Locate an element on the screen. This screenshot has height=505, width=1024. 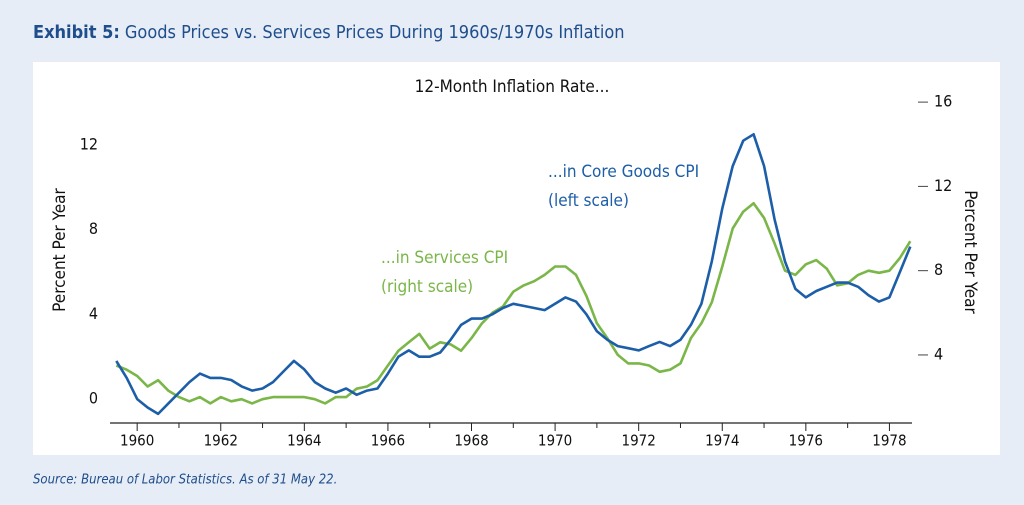
y2-axis-label: Percent Per Year is located at coordinates (970, 252).